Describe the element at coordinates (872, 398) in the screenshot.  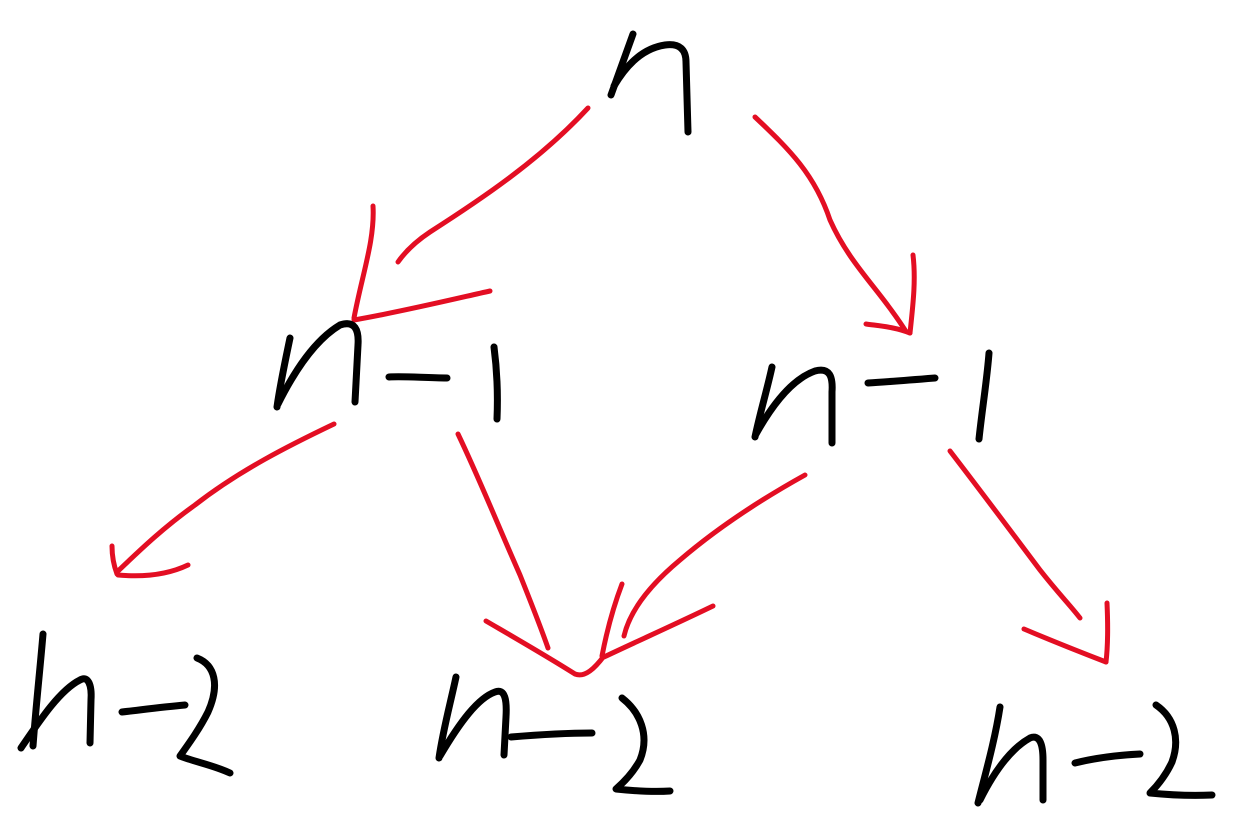
I see `node-right-child: n-1` at that location.